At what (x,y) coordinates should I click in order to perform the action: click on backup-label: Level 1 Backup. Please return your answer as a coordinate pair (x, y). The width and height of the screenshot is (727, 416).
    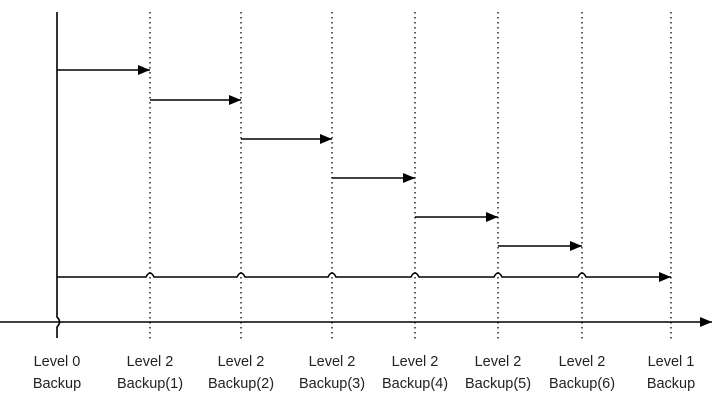
    Looking at the image, I should click on (671, 373).